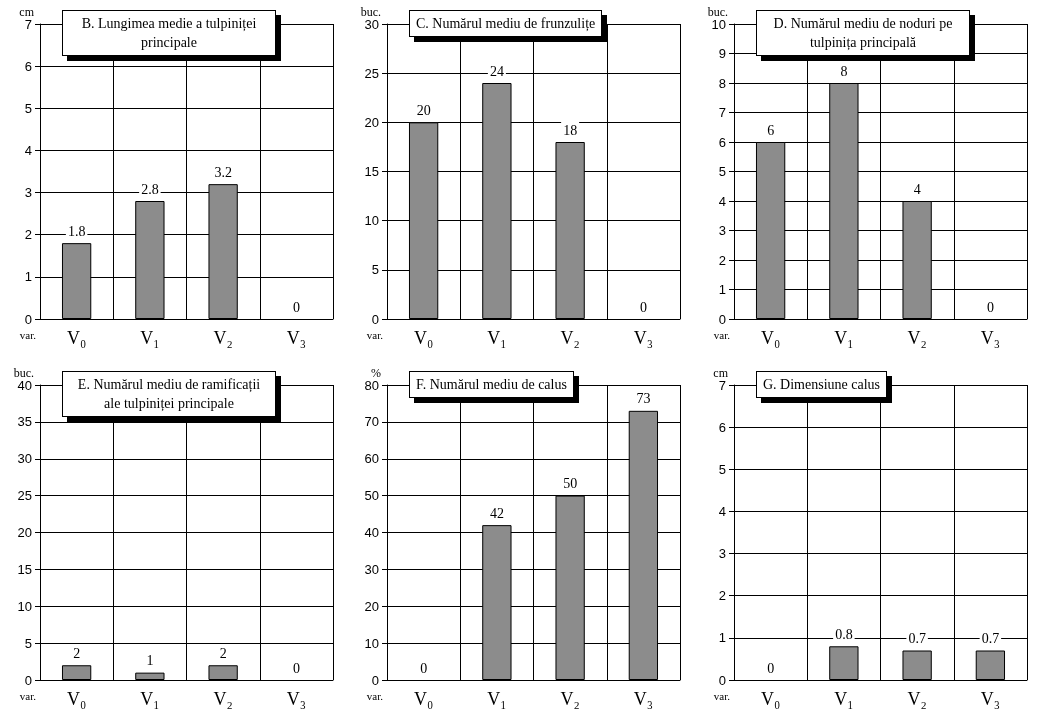 This screenshot has height=722, width=1041. Describe the element at coordinates (722, 53) in the screenshot. I see `y-tick-label: 9` at that location.